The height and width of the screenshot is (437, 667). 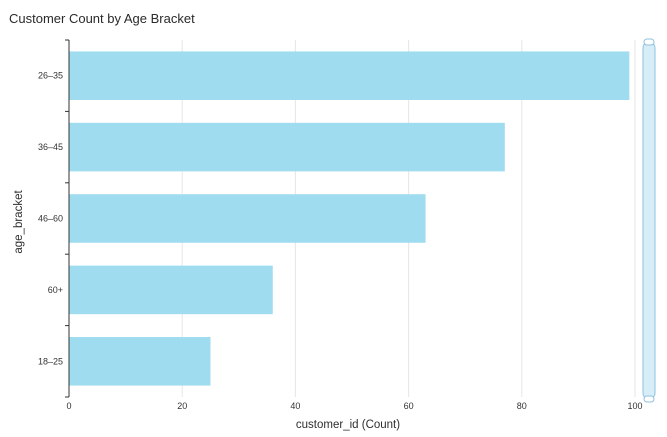 What do you see at coordinates (649, 42) in the screenshot?
I see `scrollbar-top-handle` at bounding box center [649, 42].